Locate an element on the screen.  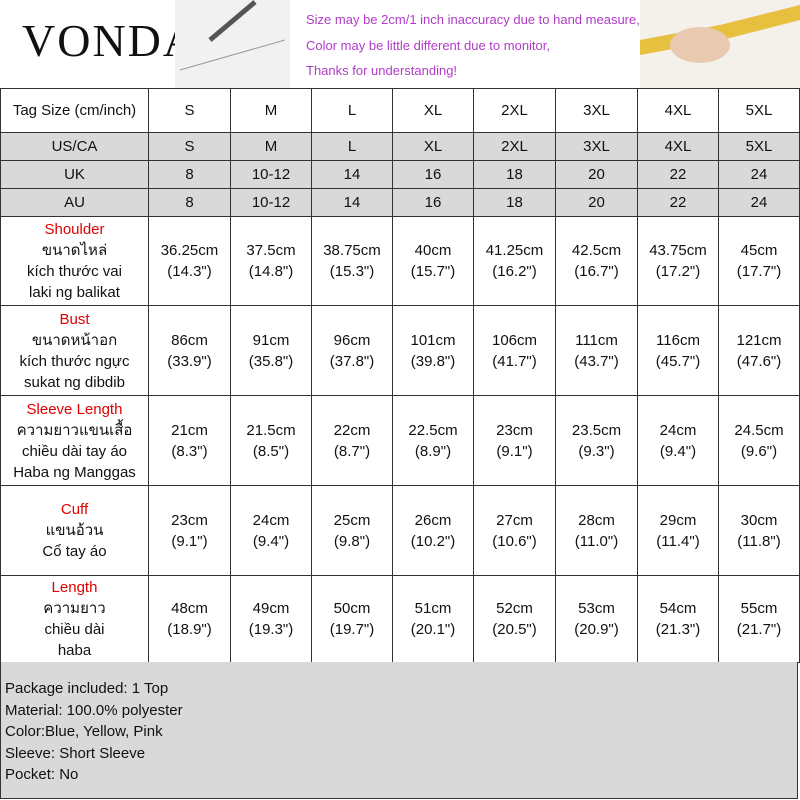
size-cell: 4XL is located at coordinates (678, 146).